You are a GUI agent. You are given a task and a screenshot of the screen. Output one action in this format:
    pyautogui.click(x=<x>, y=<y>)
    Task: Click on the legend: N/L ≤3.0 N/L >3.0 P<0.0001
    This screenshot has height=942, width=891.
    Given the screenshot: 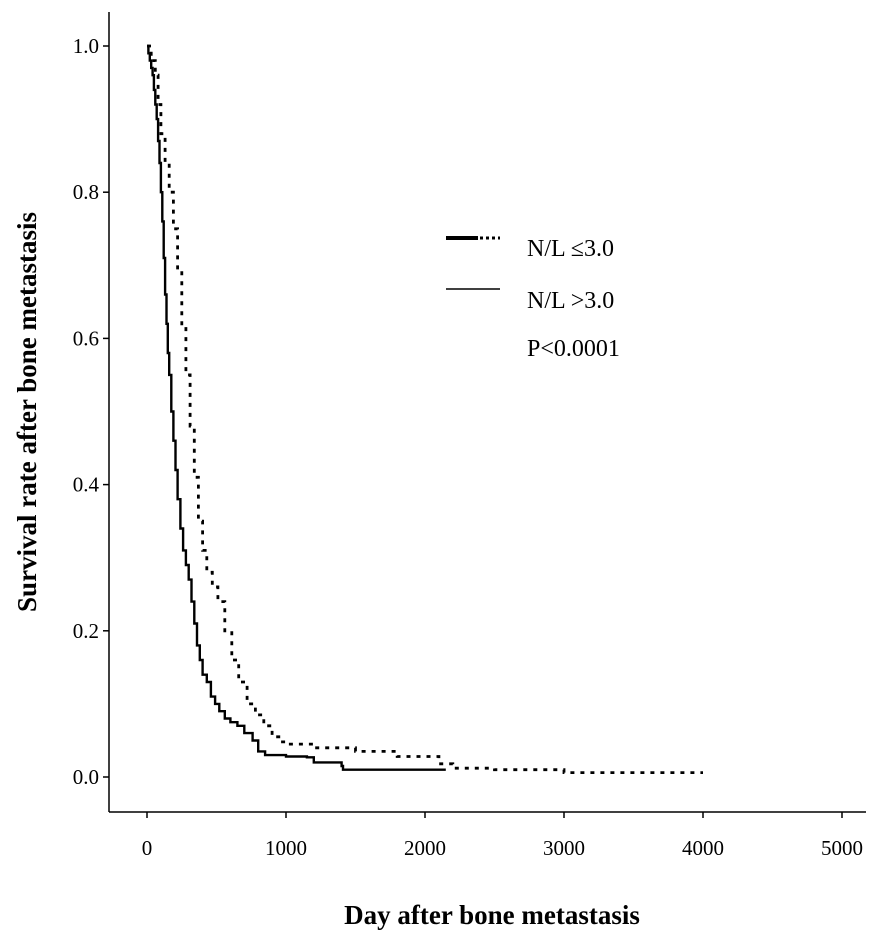 What is the action you would take?
    pyautogui.click(x=533, y=299)
    